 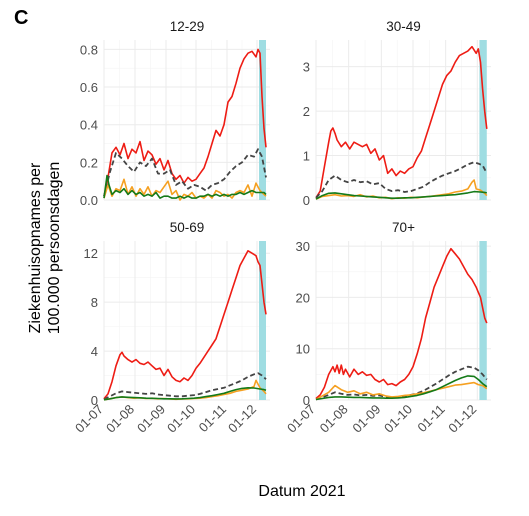 I want to click on y-tick-label: 8, so click(x=94, y=302).